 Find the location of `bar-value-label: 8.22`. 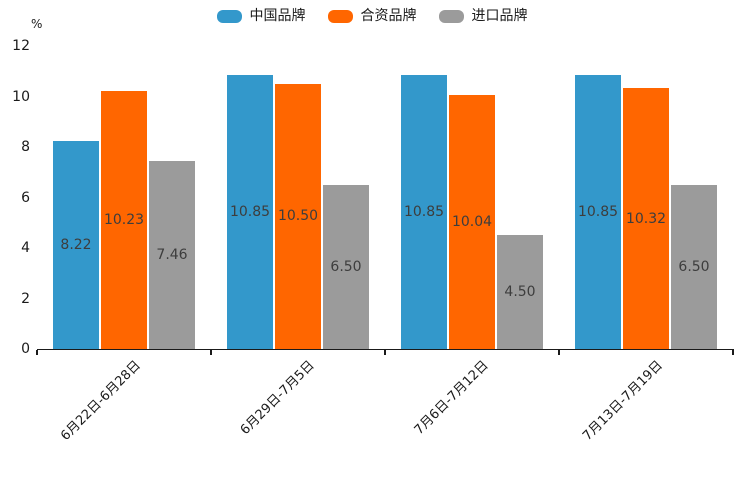

bar-value-label: 8.22 is located at coordinates (76, 245).